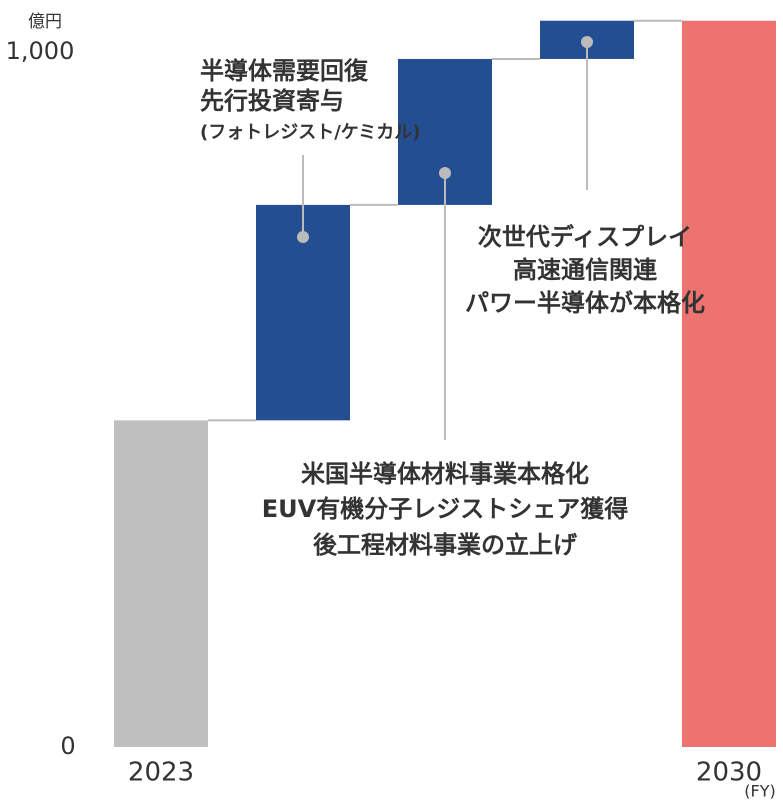  Describe the element at coordinates (445, 545) in the screenshot. I see `annotation-text: 後工程材料事業の立上げ` at that location.